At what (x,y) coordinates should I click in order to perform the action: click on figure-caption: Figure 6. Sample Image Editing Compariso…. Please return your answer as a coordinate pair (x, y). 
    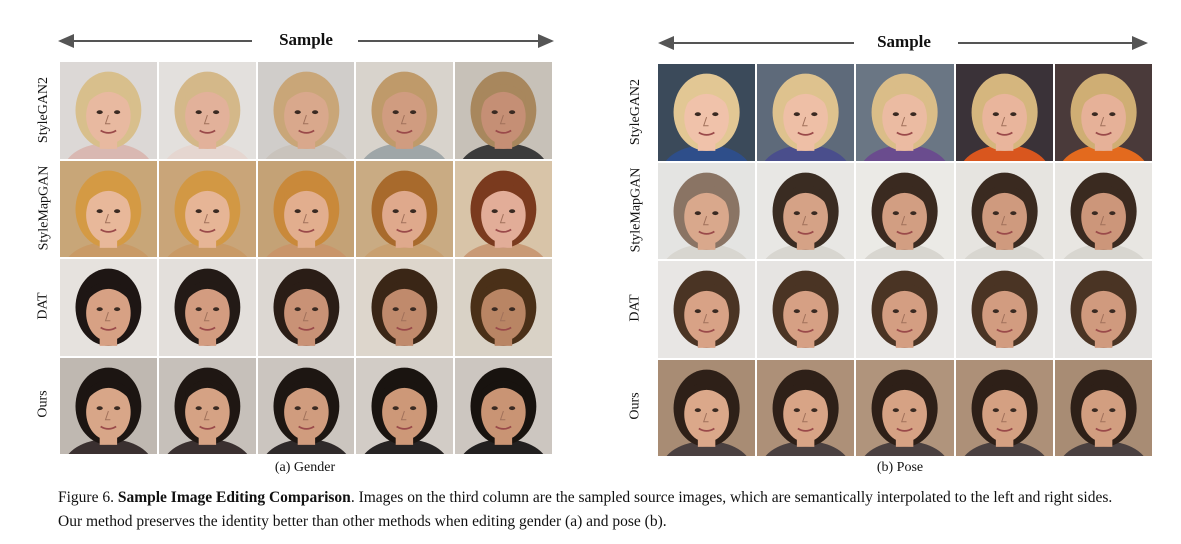
    Looking at the image, I should click on (598, 510).